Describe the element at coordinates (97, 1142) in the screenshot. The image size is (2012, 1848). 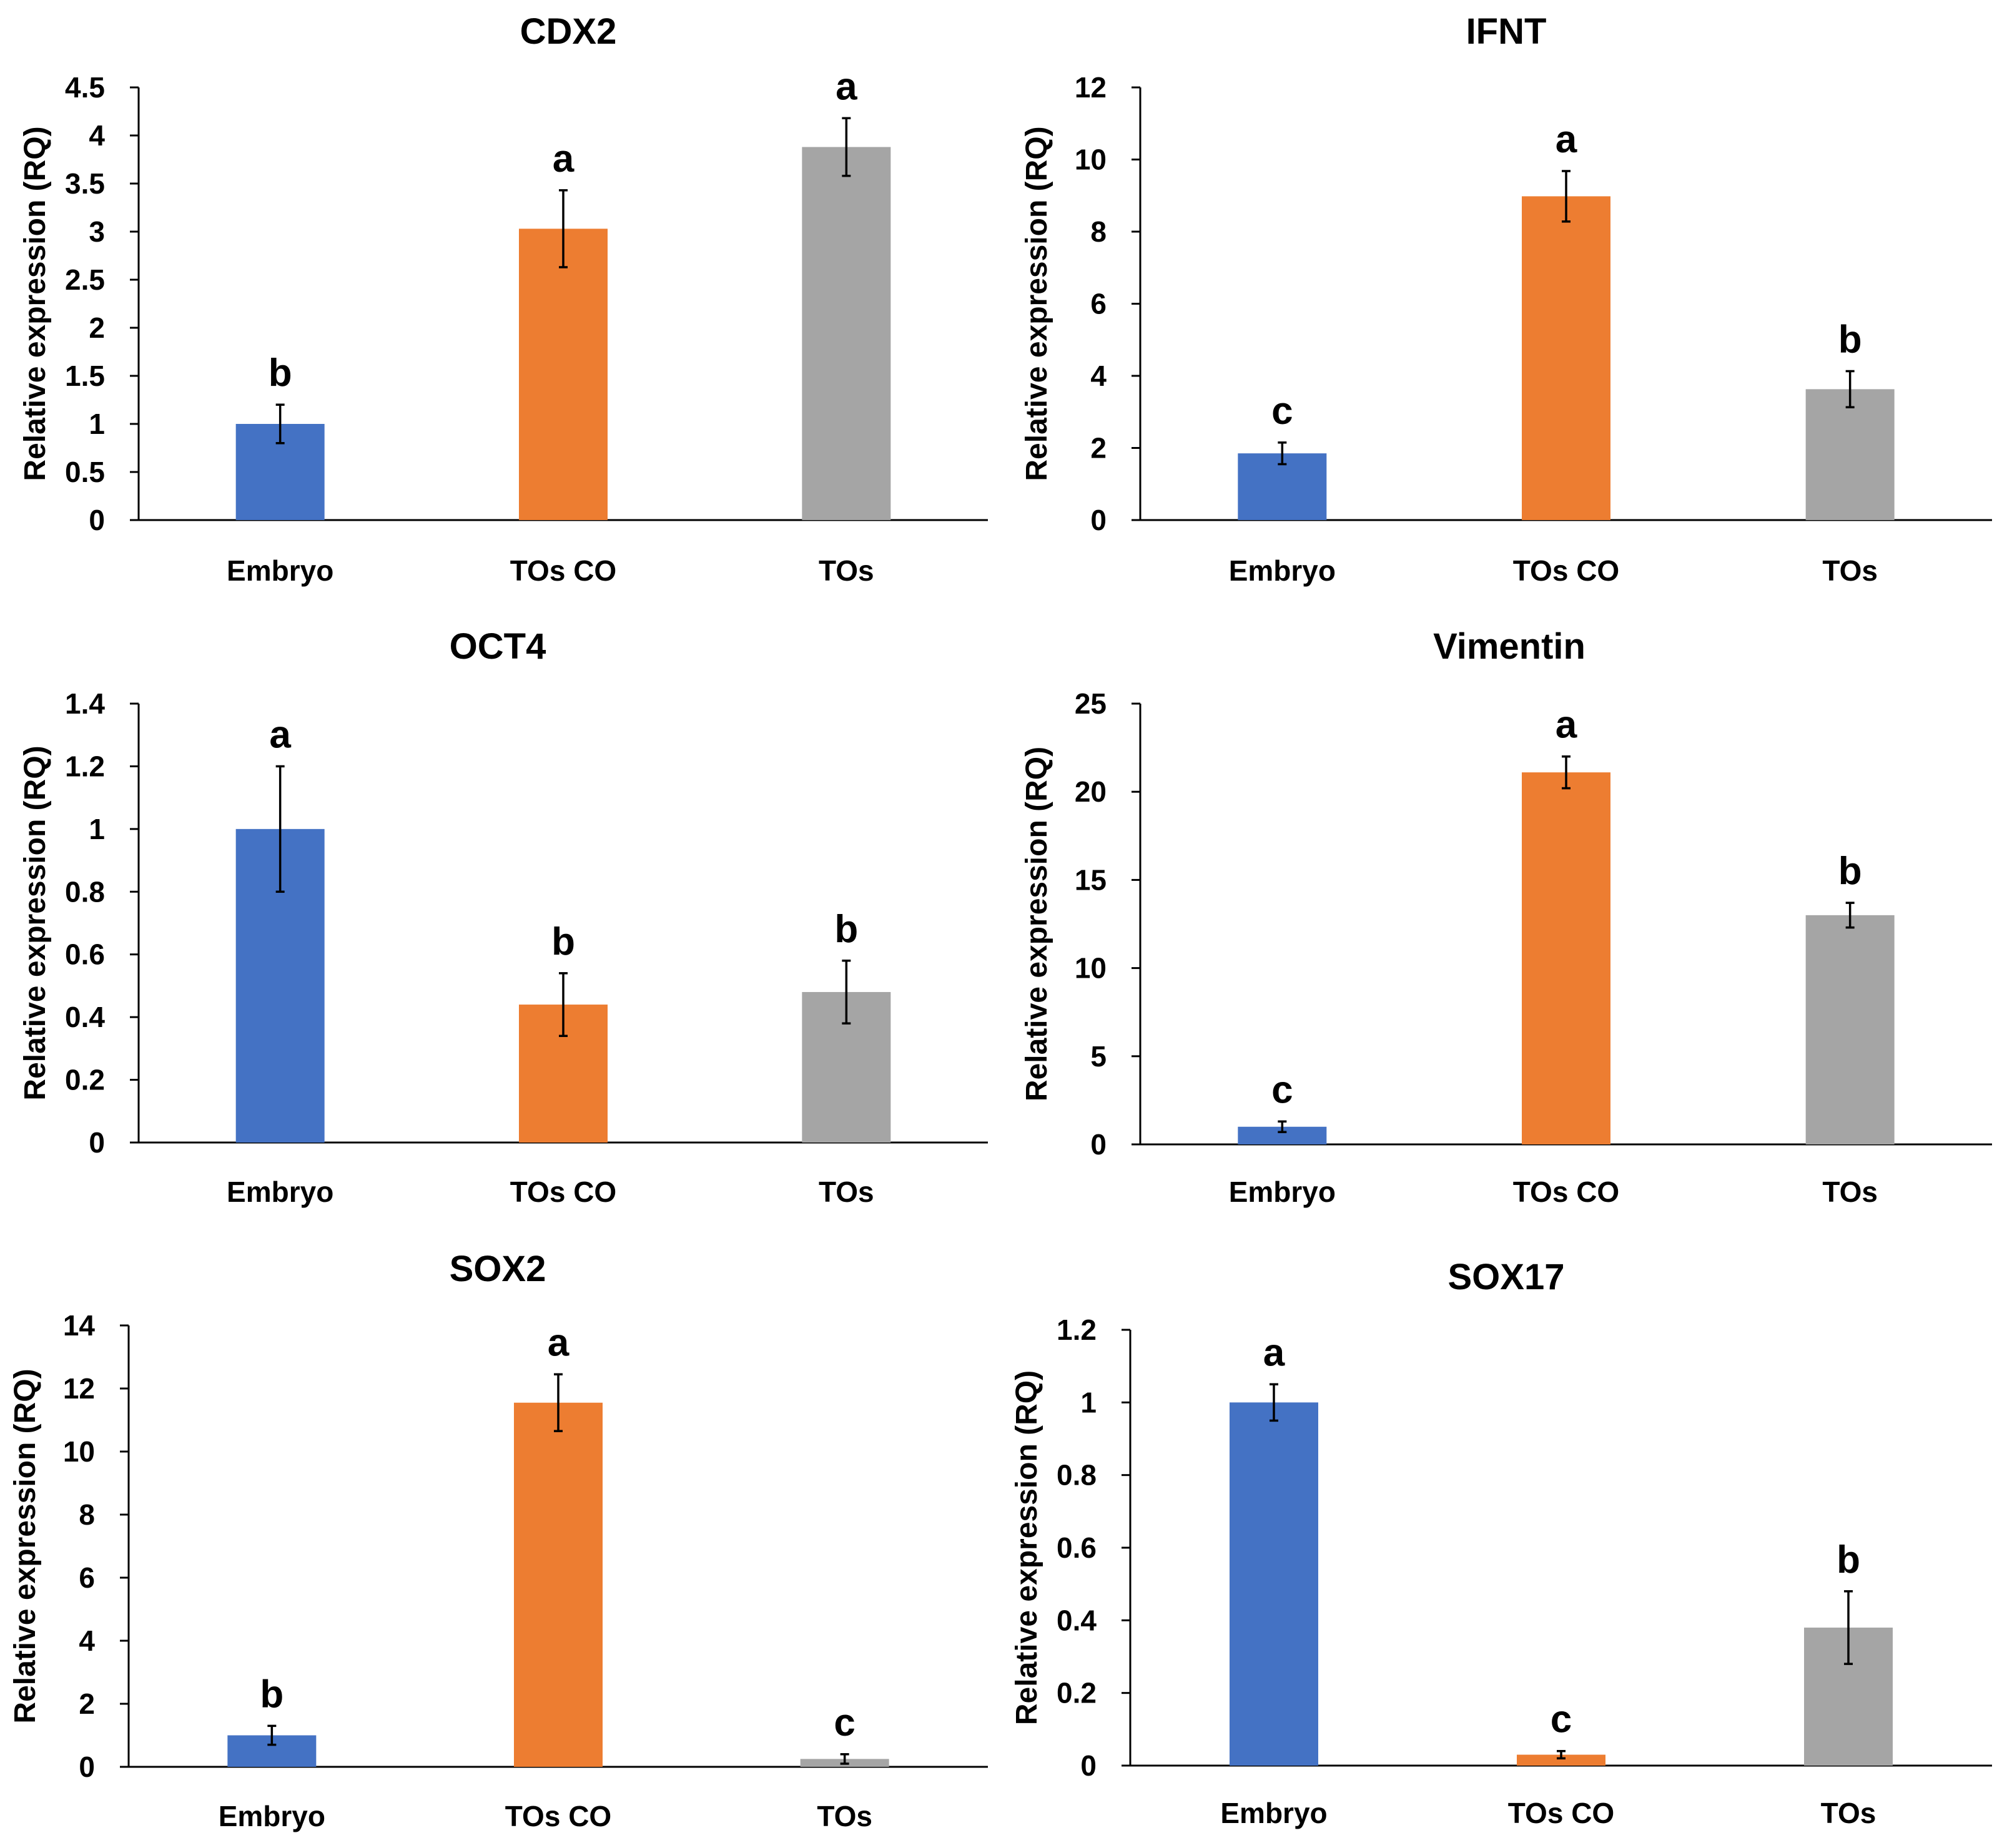
I see `oct4-y-tick-label: 0` at that location.